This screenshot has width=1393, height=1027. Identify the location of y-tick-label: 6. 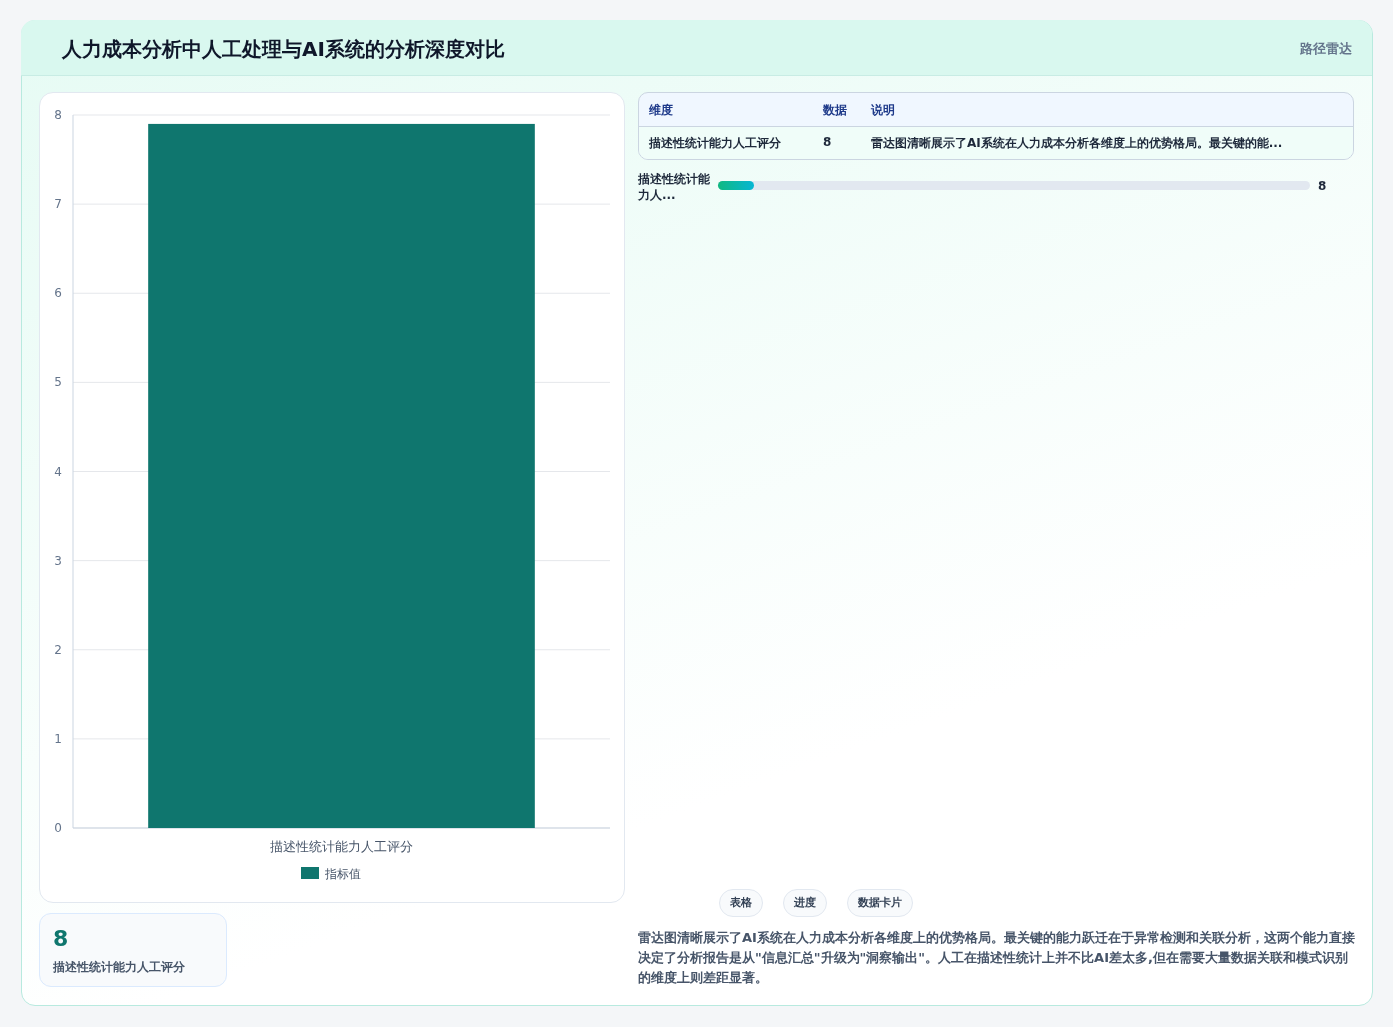
(58, 293).